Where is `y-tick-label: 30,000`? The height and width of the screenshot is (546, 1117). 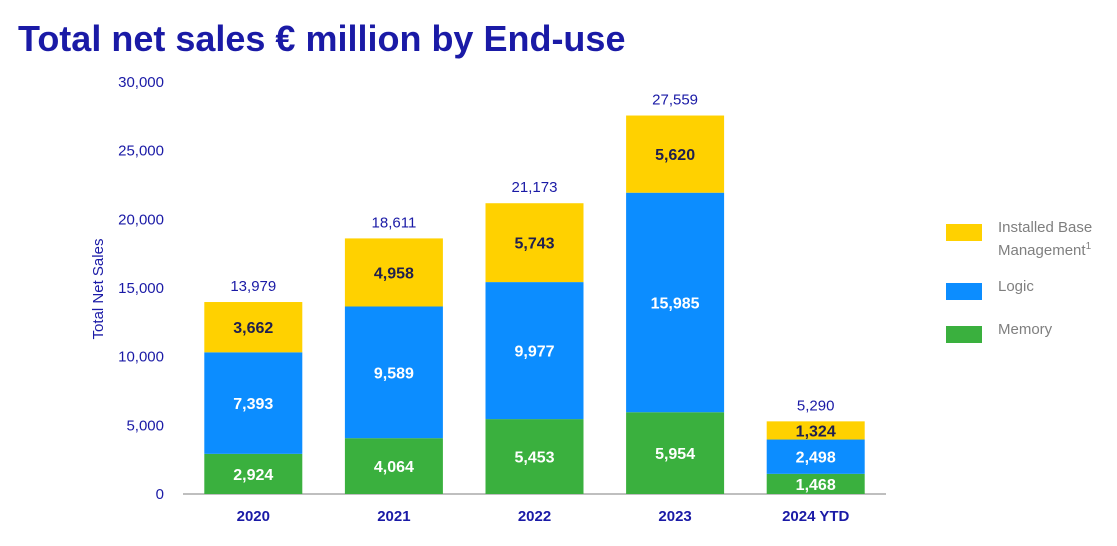
y-tick-label: 30,000 is located at coordinates (141, 82).